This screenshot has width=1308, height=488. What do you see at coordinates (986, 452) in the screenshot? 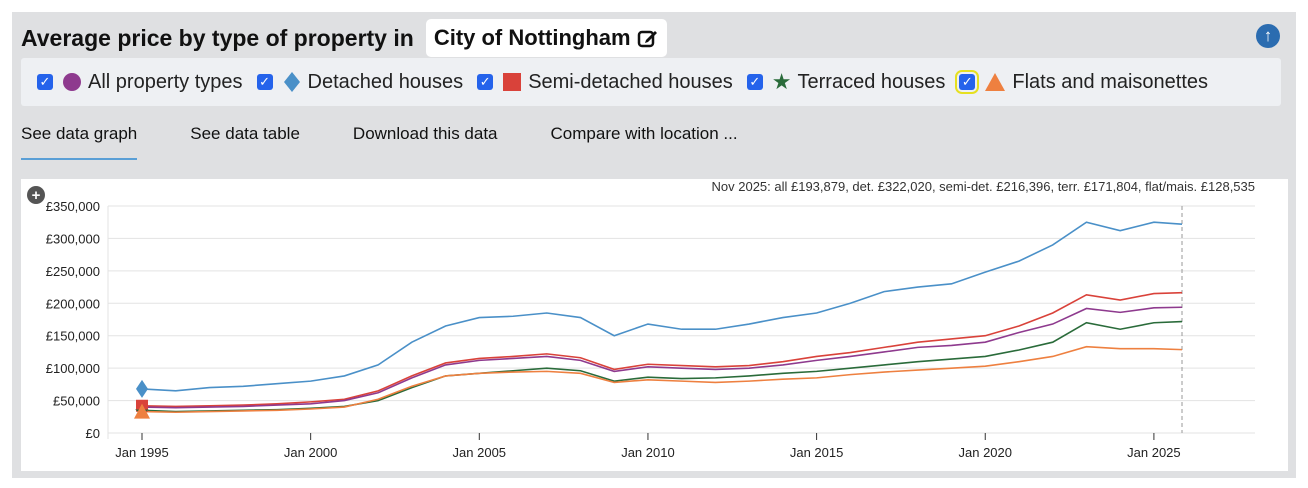
I see `x-tick-label: Jan 2020` at bounding box center [986, 452].